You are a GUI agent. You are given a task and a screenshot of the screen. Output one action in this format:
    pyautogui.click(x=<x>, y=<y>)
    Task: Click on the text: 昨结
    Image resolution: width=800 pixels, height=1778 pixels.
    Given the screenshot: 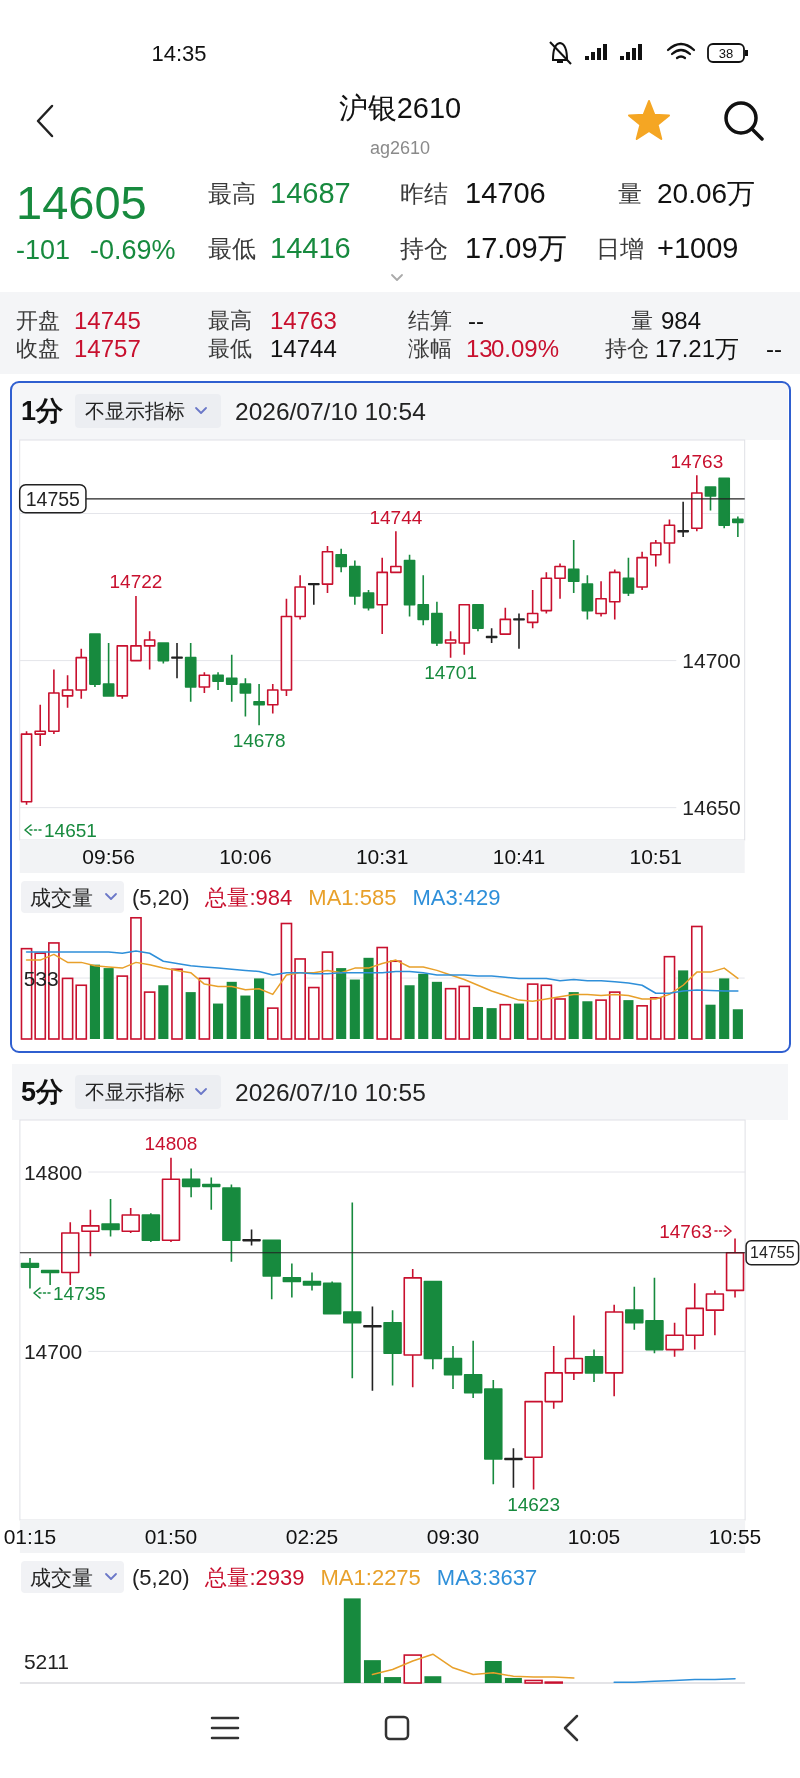 What is the action you would take?
    pyautogui.click(x=424, y=193)
    